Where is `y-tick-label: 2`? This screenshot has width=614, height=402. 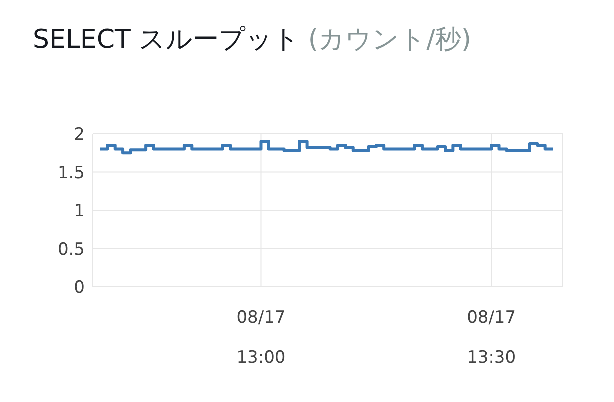 y-tick-label: 2 is located at coordinates (79, 135).